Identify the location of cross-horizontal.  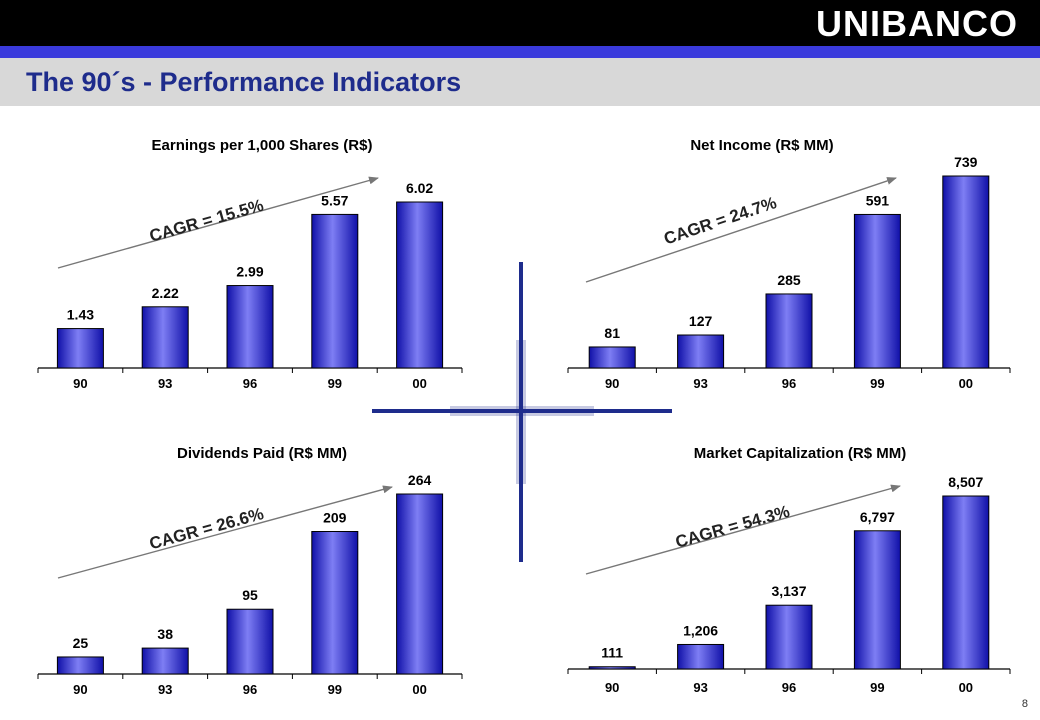
(522, 411).